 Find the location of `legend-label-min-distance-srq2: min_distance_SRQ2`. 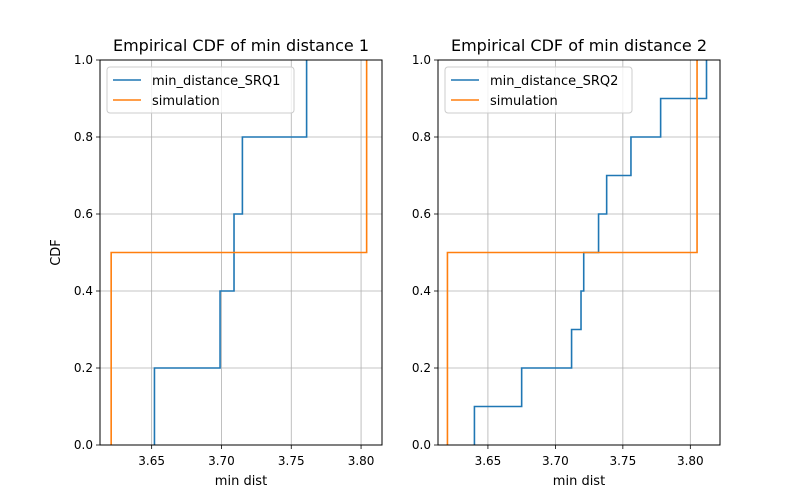

legend-label-min-distance-srq2: min_distance_SRQ2 is located at coordinates (554, 81).